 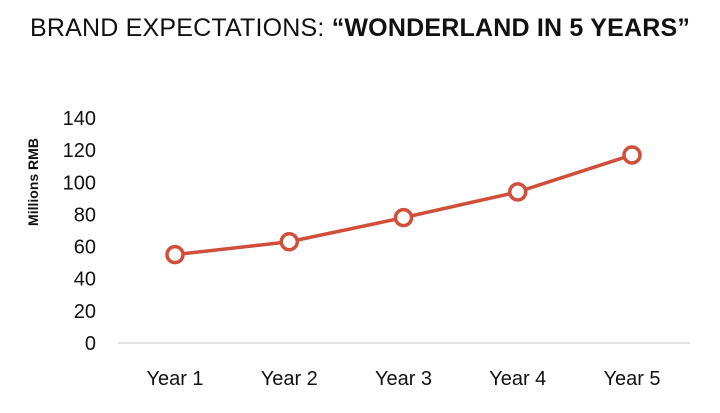 I want to click on x-tick-label-5: Year 5, so click(x=631, y=379).